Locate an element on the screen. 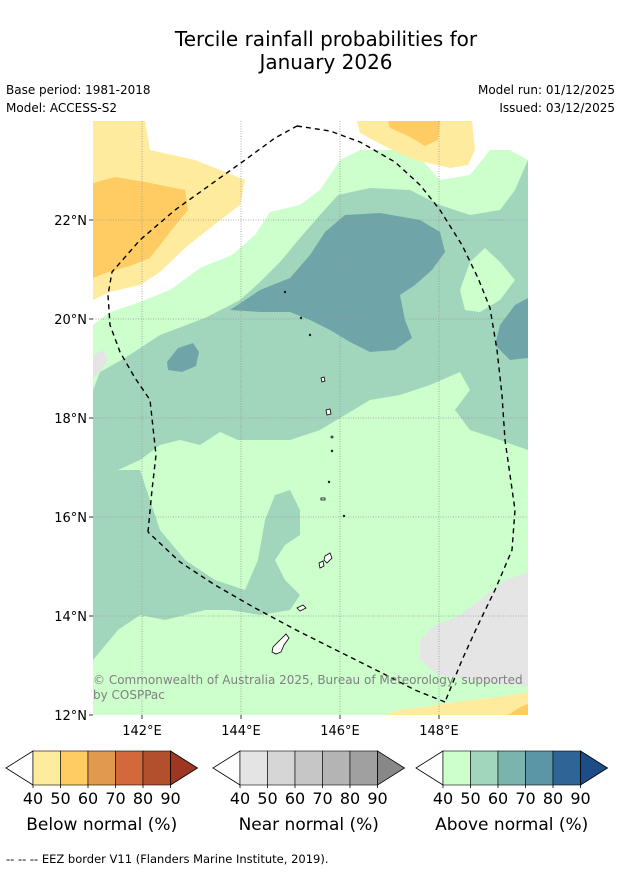 The image size is (621, 873). meta-left: Base period: 1981-2018 Model: ACCESS-S2 is located at coordinates (78, 99).